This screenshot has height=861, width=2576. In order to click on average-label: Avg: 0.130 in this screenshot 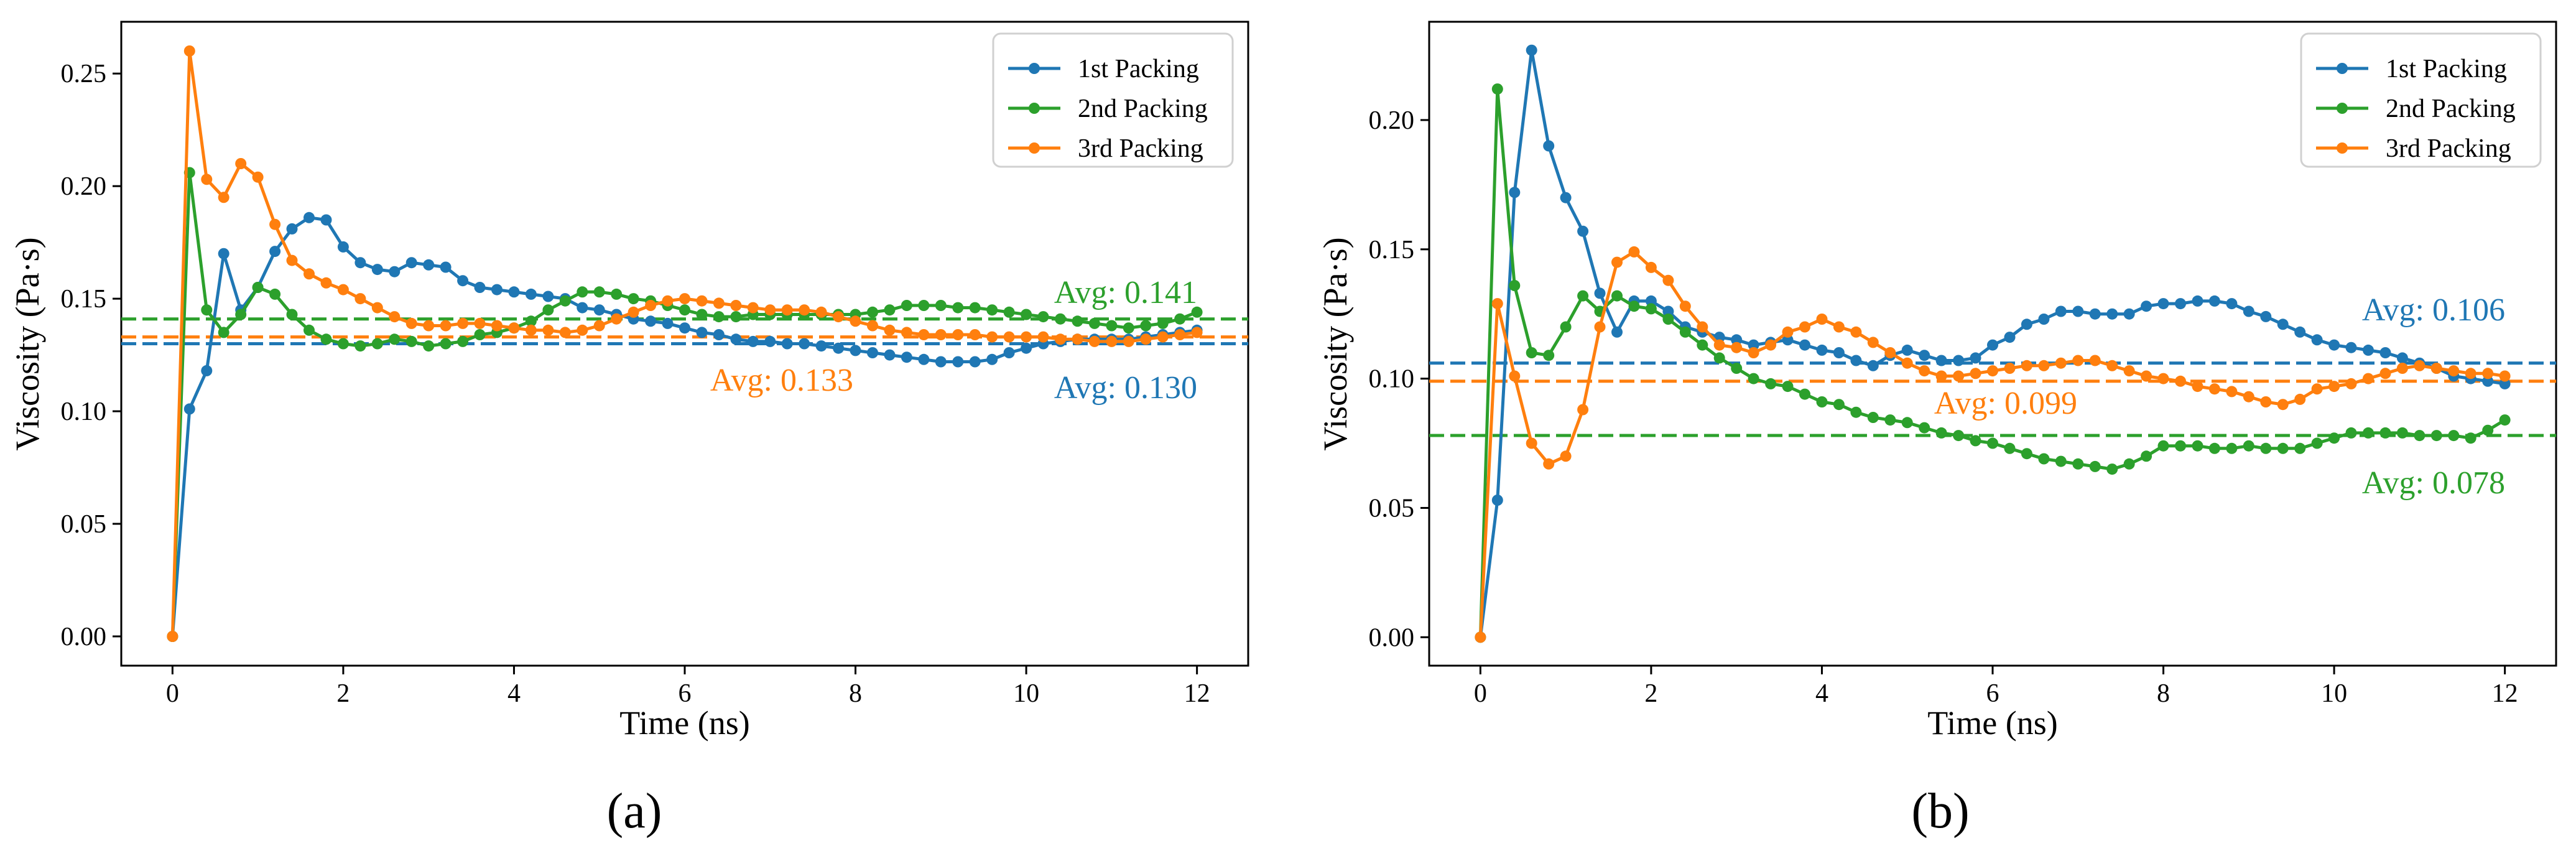, I will do `click(1125, 388)`.